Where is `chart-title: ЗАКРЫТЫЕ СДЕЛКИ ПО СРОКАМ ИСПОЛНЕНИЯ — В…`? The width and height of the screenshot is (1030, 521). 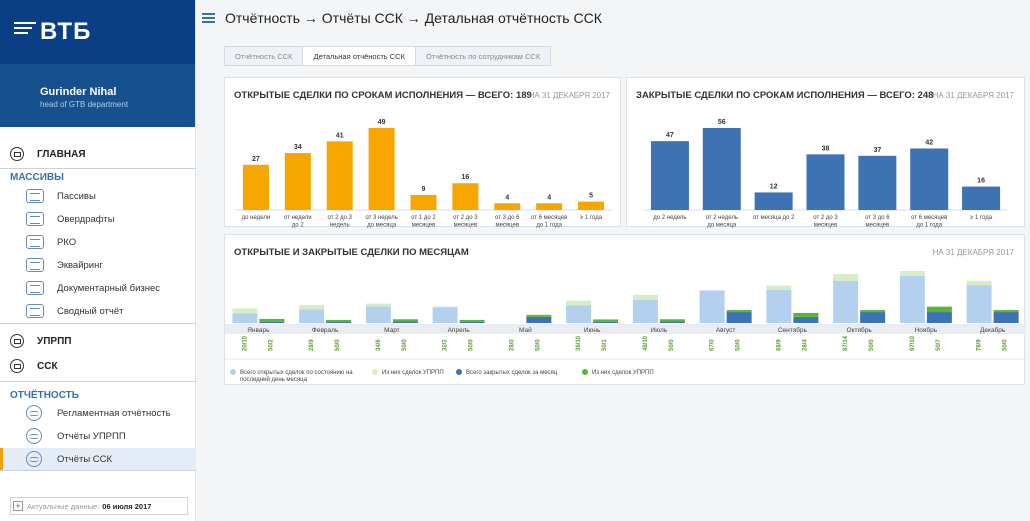 chart-title: ЗАКРЫТЫЕ СДЕЛКИ ПО СРОКАМ ИСПОЛНЕНИЯ — В… is located at coordinates (785, 95).